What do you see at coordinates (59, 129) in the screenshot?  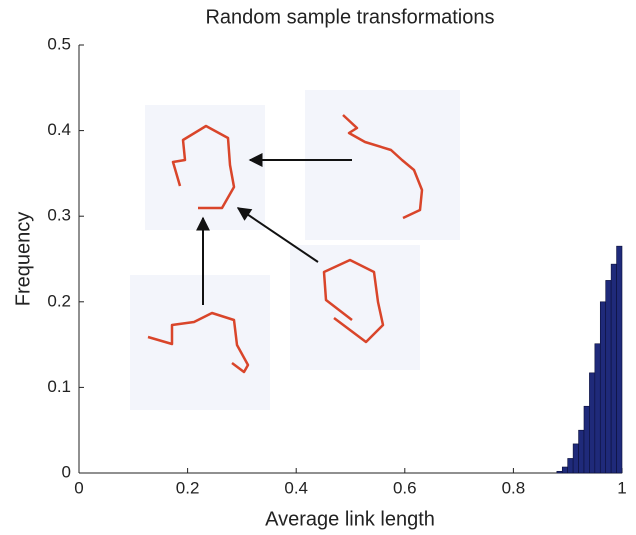 I see `y-tick-label: 0.4` at bounding box center [59, 129].